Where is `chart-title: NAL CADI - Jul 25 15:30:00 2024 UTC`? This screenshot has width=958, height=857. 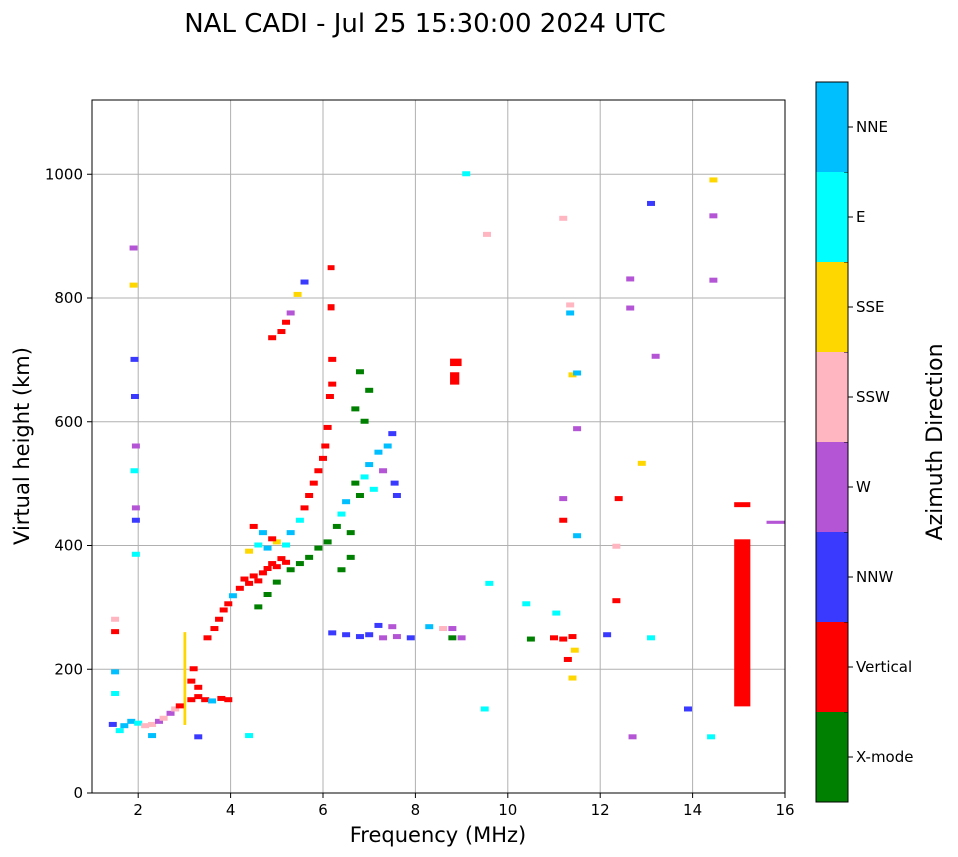 chart-title: NAL CADI - Jul 25 15:30:00 2024 UTC is located at coordinates (425, 24).